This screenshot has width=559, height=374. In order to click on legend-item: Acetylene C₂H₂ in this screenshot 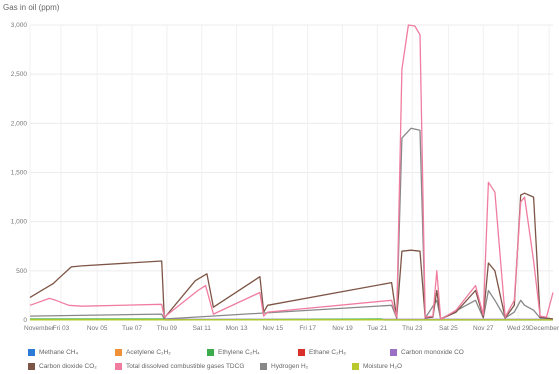, I will do `click(161, 352)`.